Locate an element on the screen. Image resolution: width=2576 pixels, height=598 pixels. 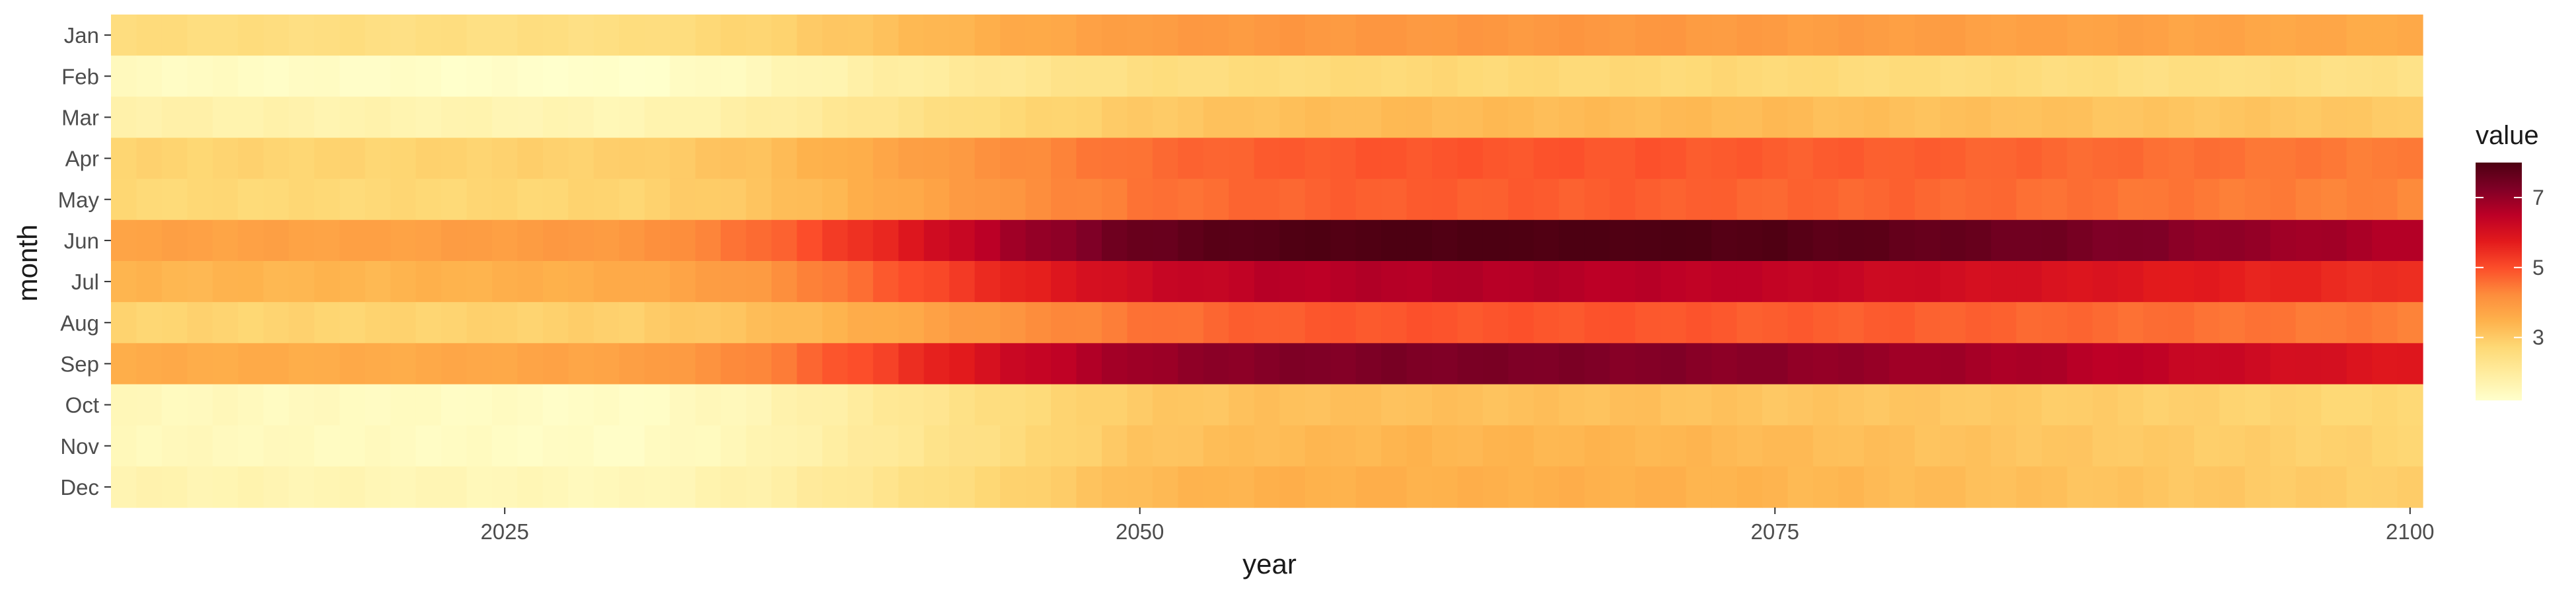
y-axis: Jan Feb Mar Apr May Jun Jul Aug Sep Oct Nov Dec is located at coordinates (85, 261).